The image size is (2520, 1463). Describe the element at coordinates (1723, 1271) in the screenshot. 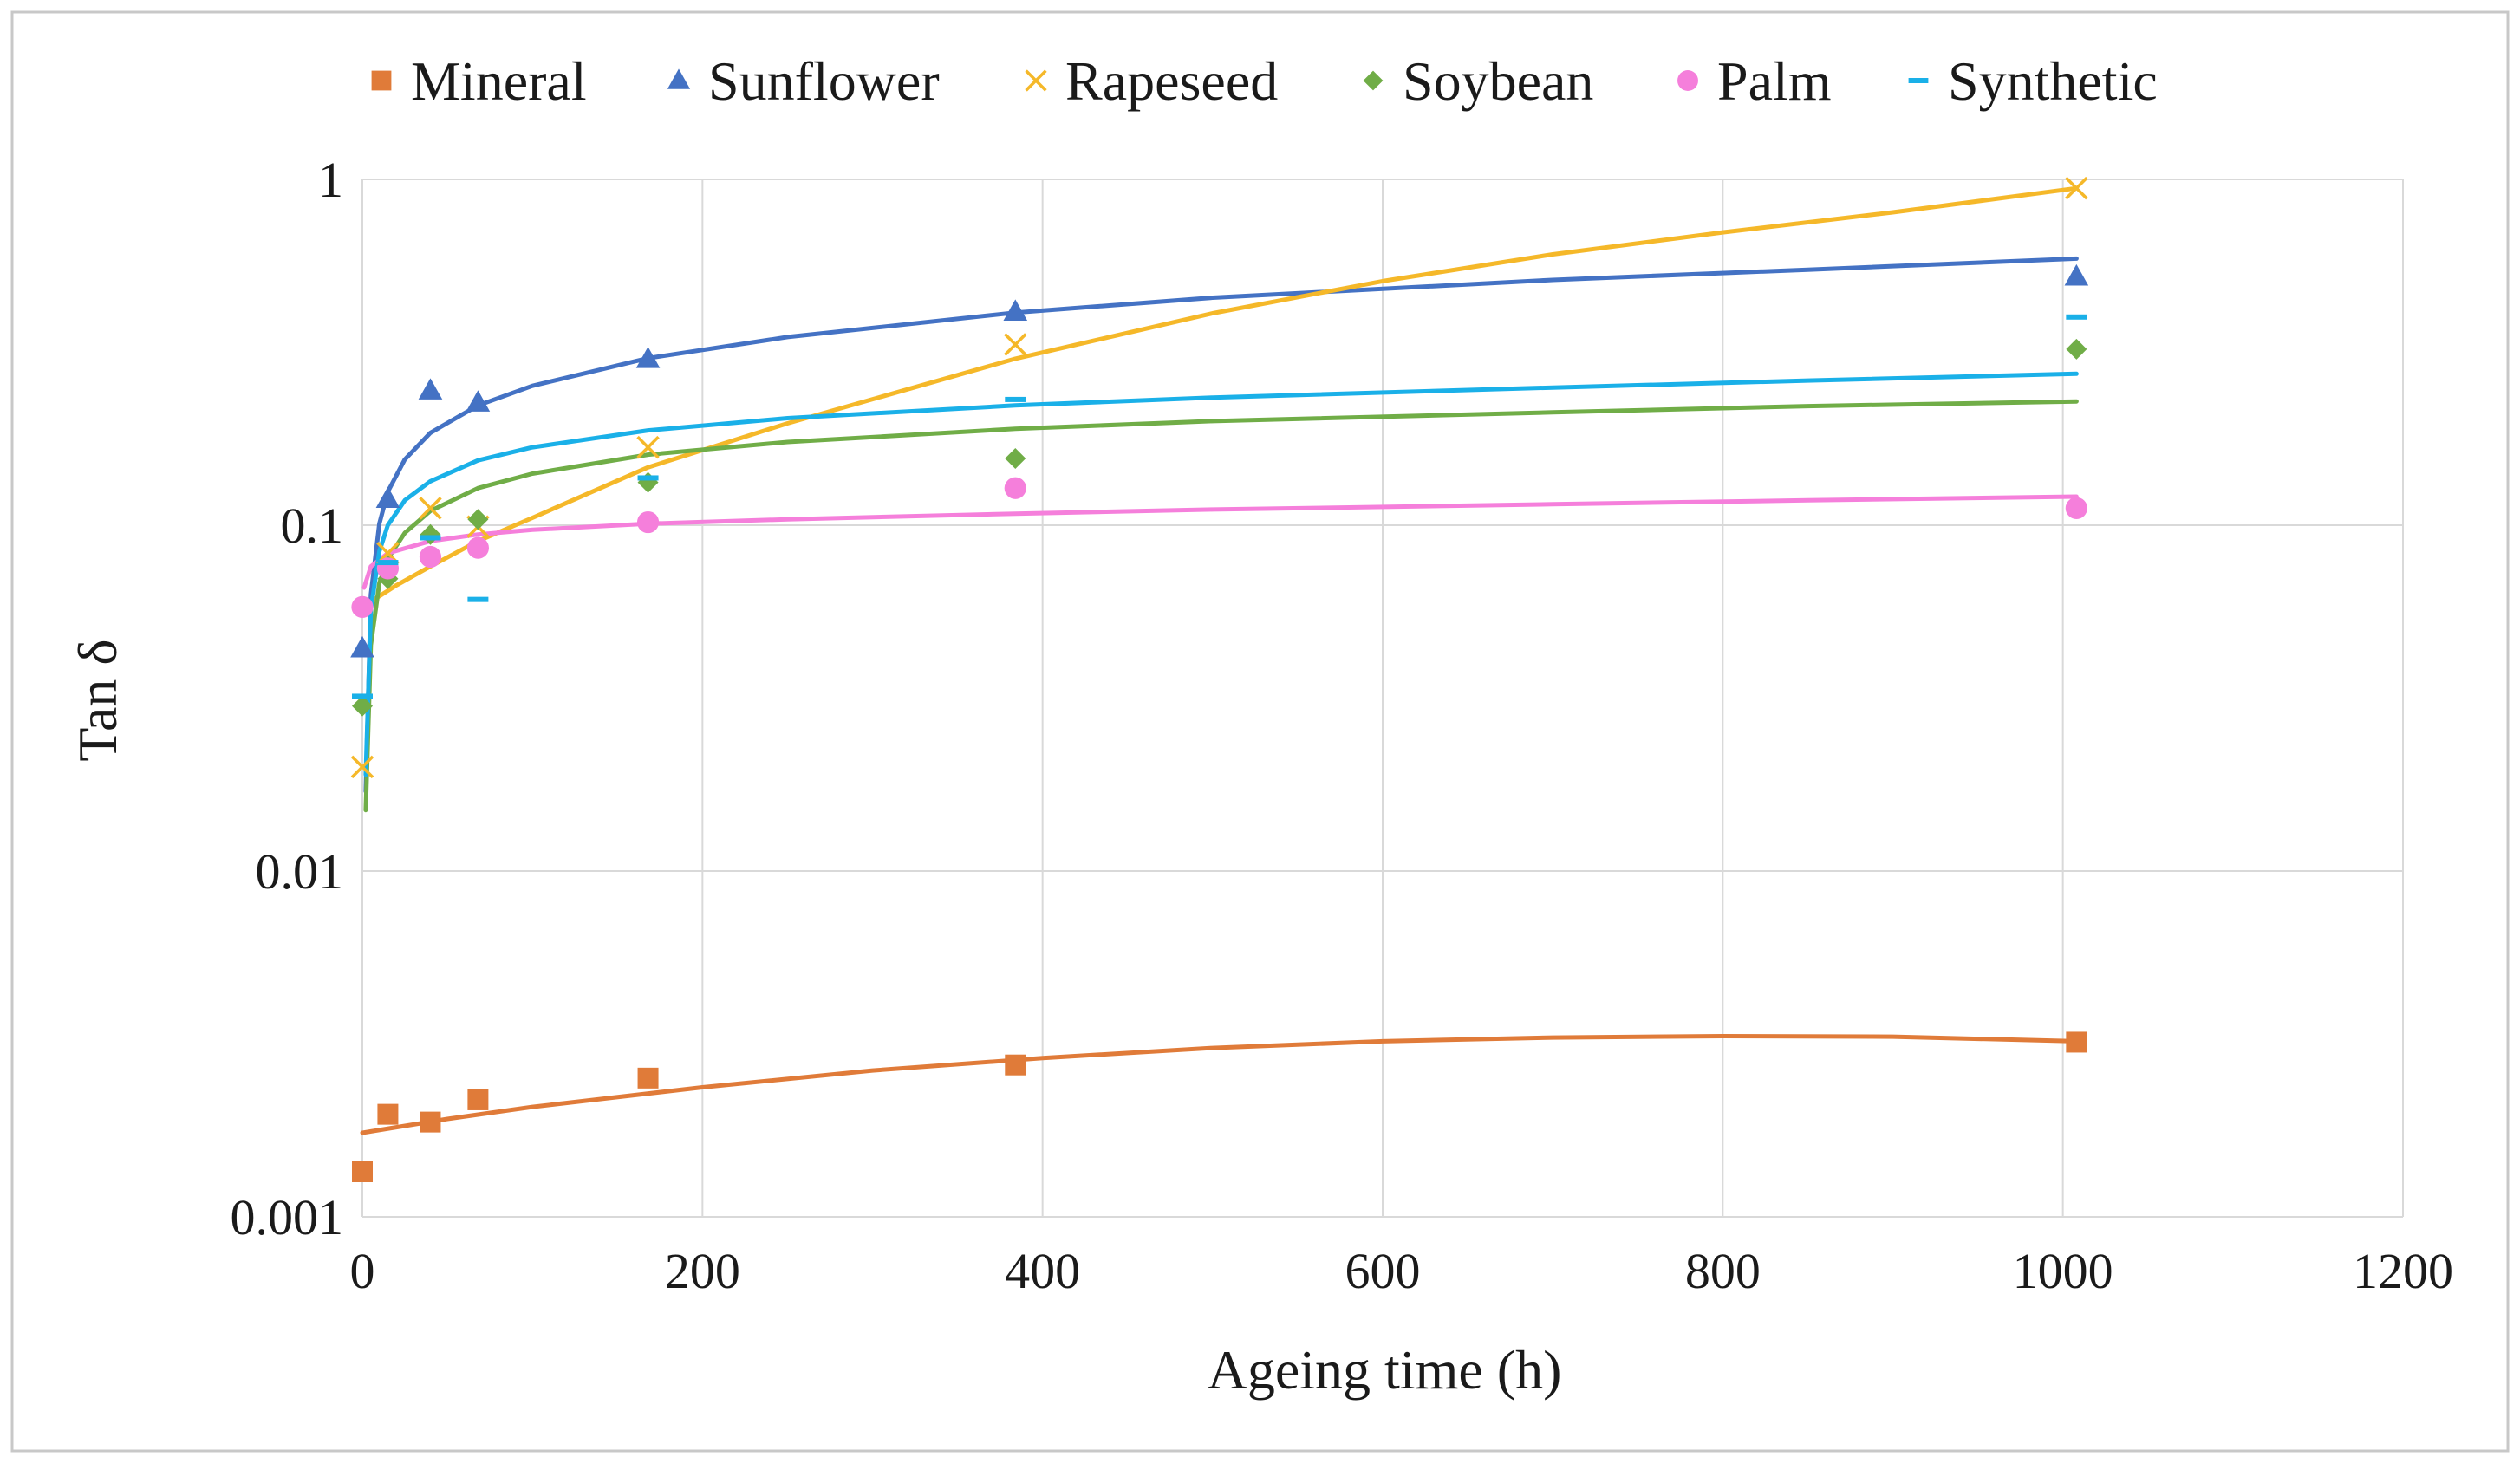

I see `x-tick-label: 800` at that location.